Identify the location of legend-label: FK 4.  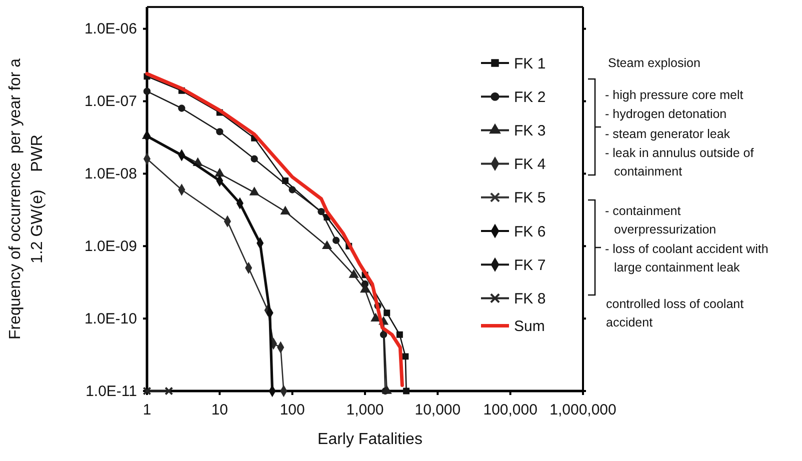
(530, 165).